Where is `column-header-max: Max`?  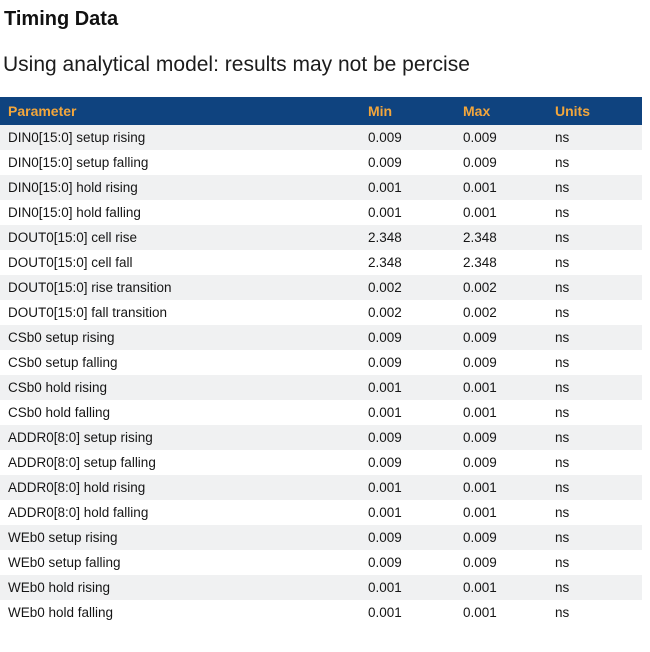 column-header-max: Max is located at coordinates (501, 111).